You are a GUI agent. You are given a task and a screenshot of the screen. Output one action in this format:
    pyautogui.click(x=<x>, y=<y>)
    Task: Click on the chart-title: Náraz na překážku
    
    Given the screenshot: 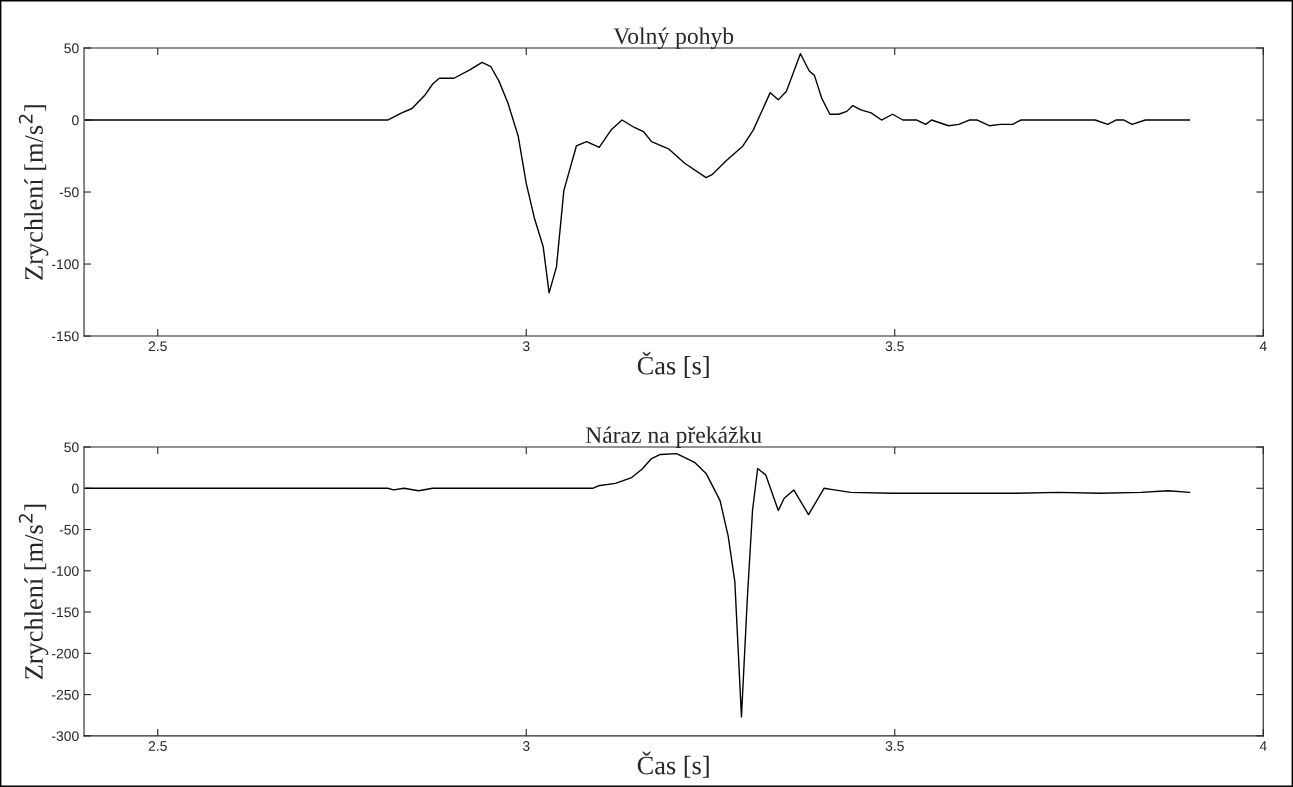 What is the action you would take?
    pyautogui.click(x=673, y=437)
    